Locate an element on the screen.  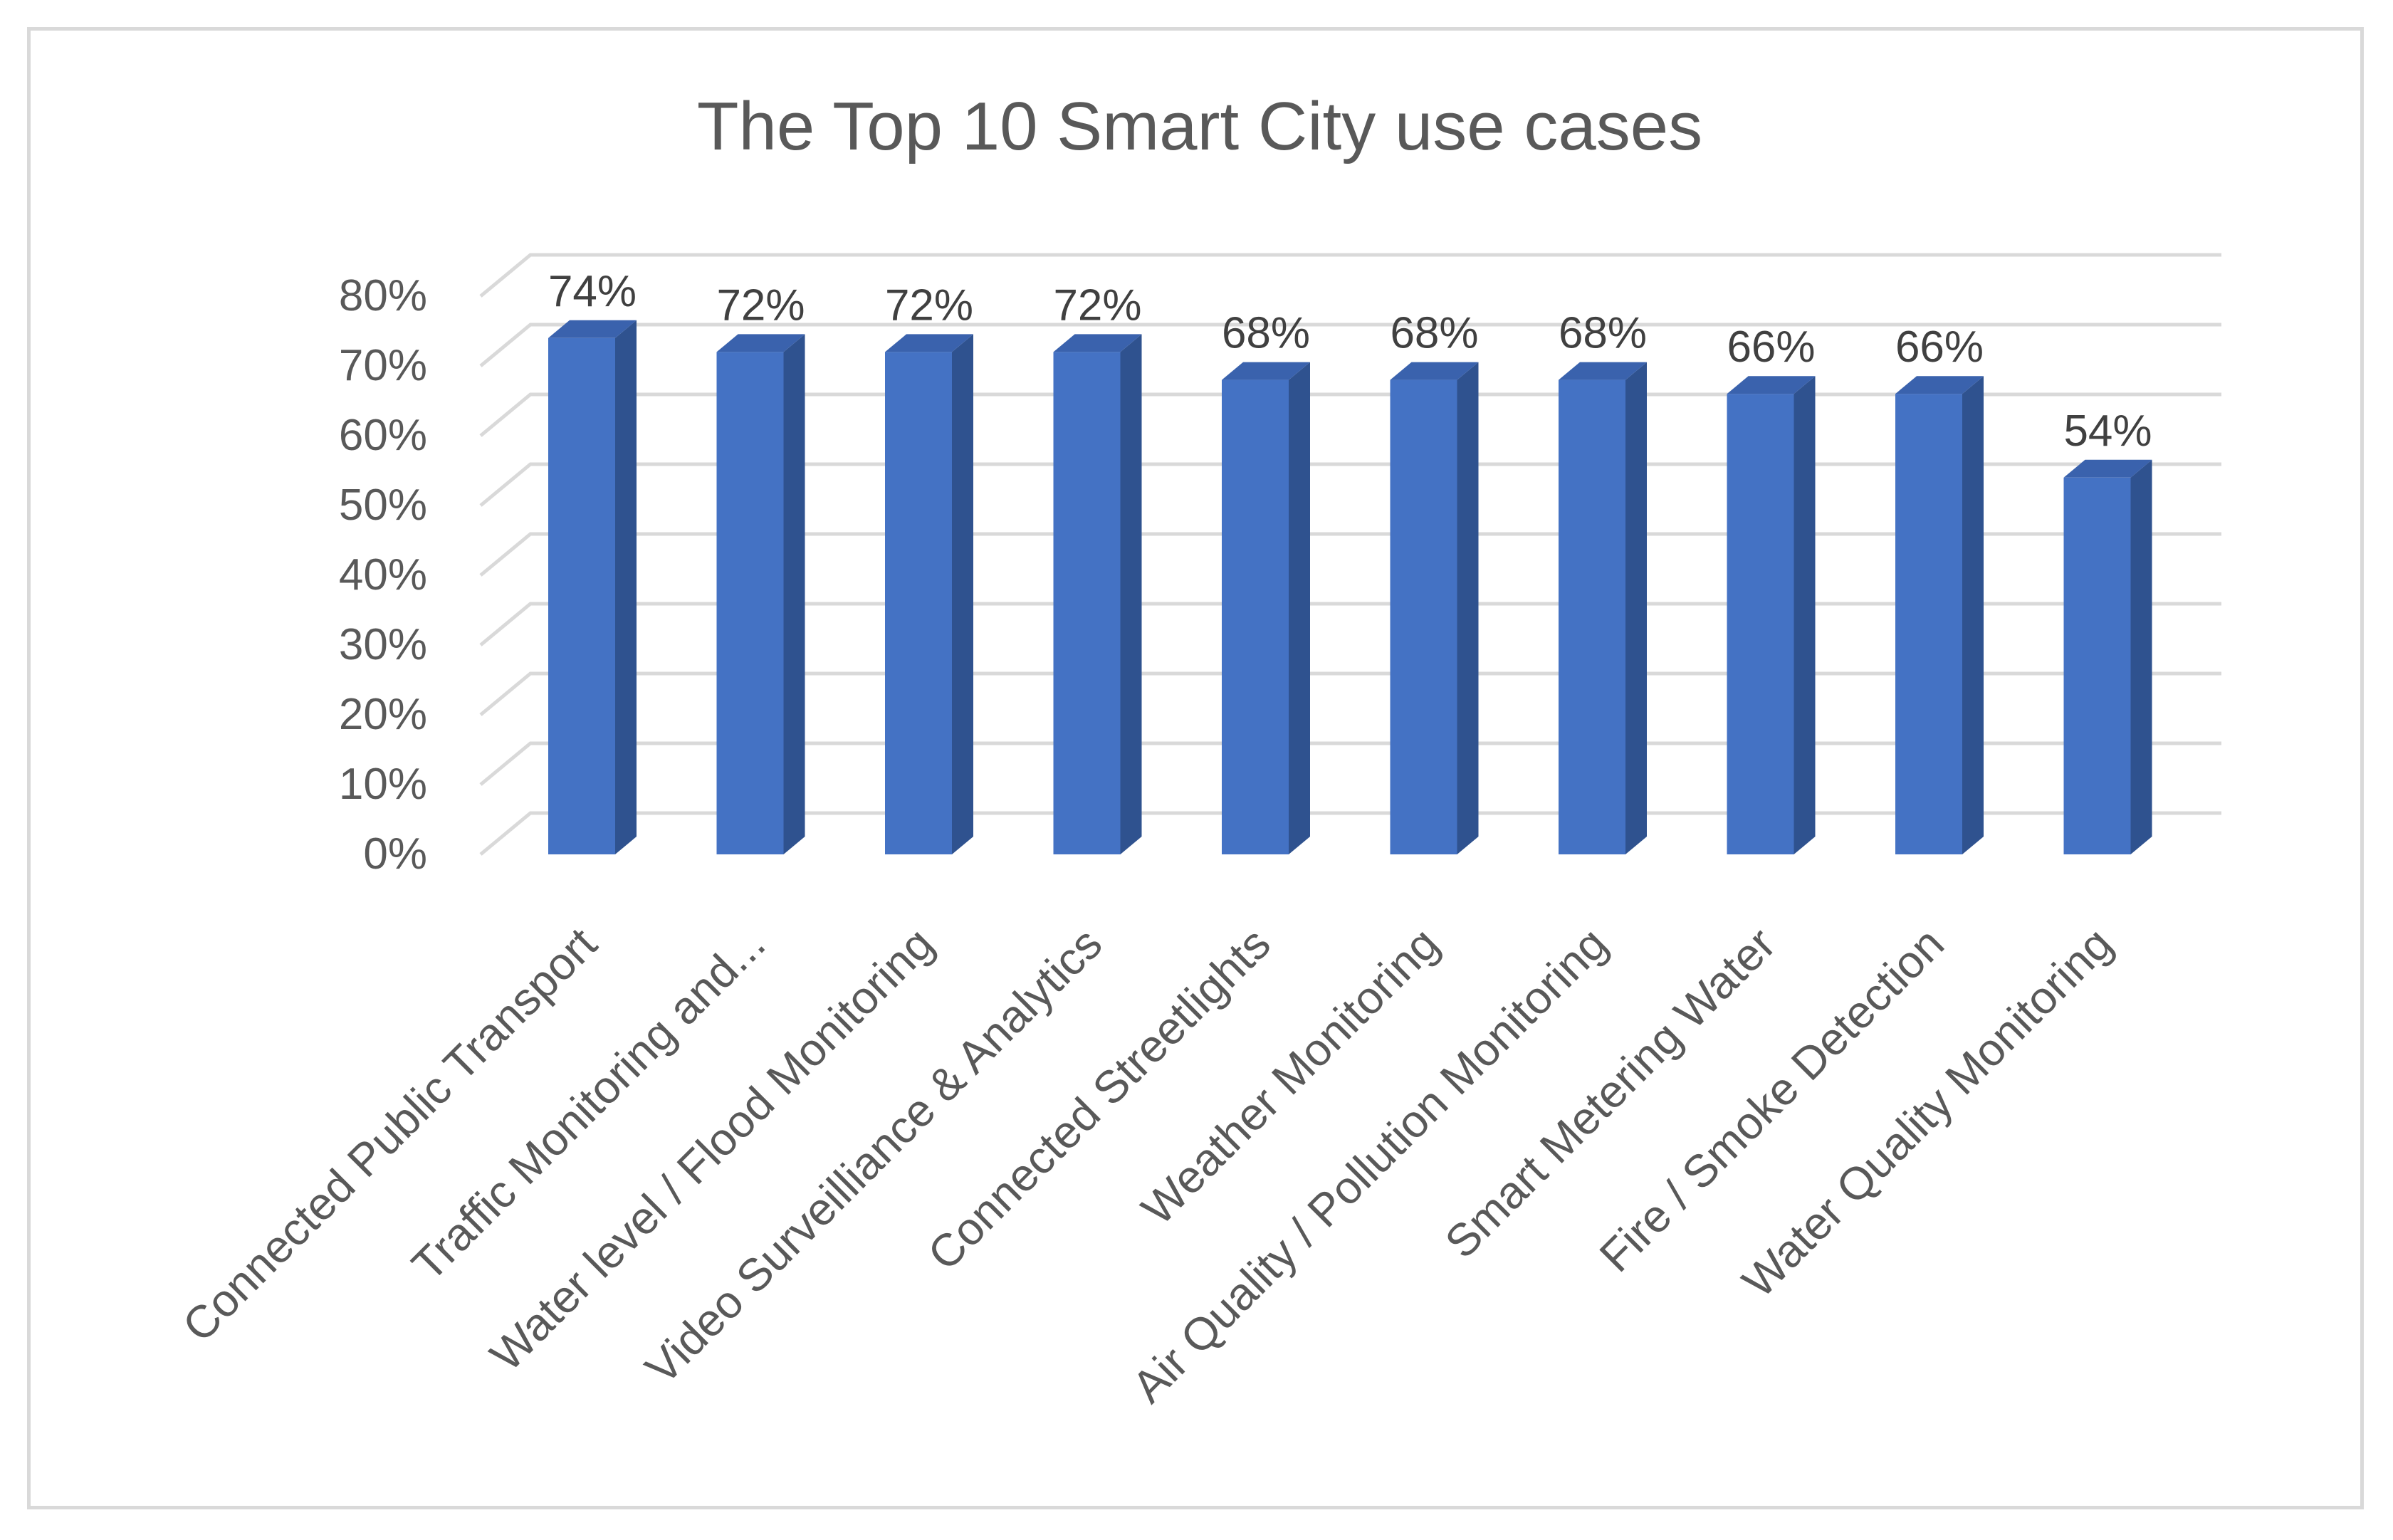
y-tick-label: 40% is located at coordinates (383, 574).